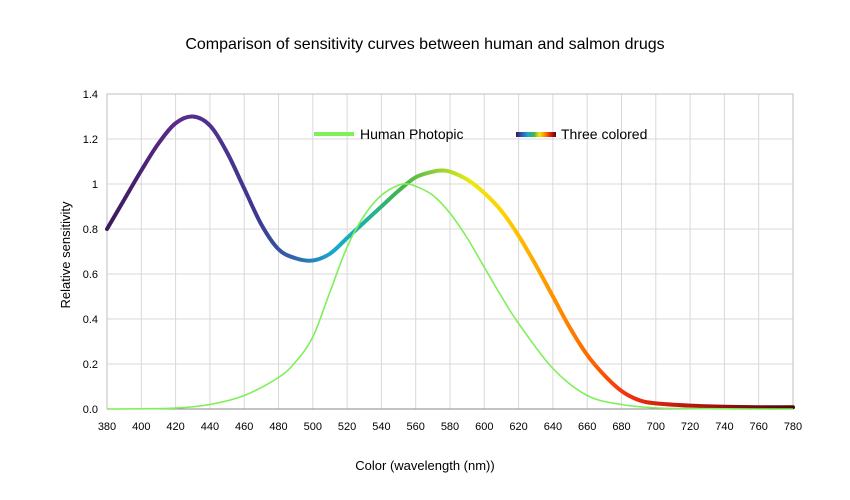 This screenshot has width=850, height=500. I want to click on x-tick-label: 520, so click(347, 427).